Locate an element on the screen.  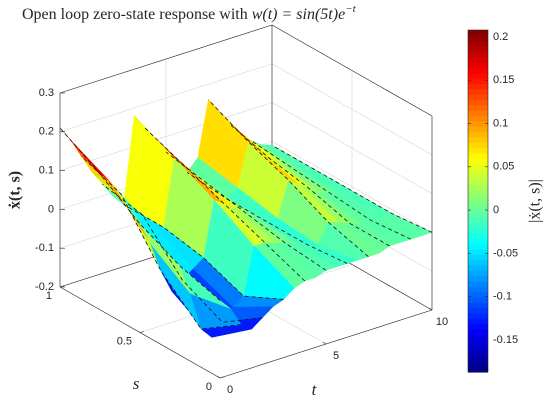
x-tick-label: 10 is located at coordinates (442, 322).